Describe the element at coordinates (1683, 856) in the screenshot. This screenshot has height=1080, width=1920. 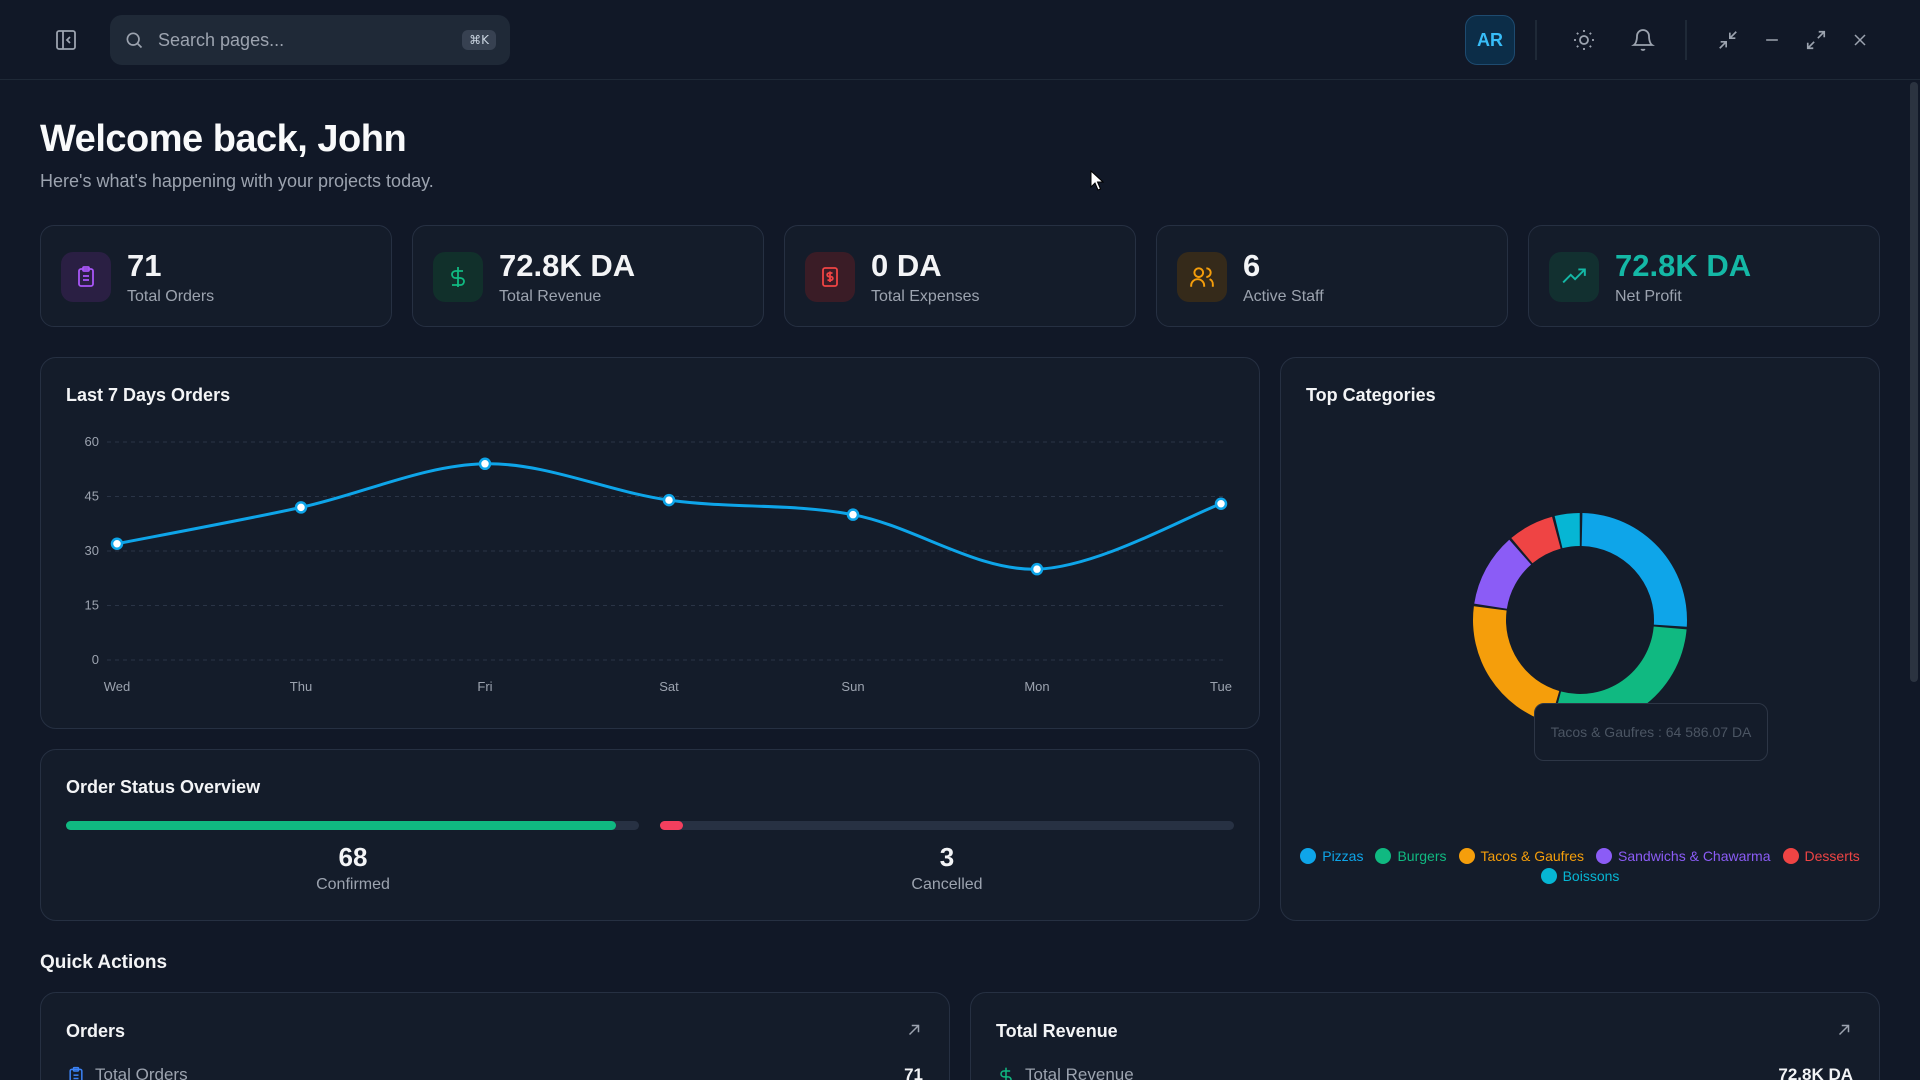
I see `legend-item-sandwichs: Sandwichs & Chawarma` at that location.